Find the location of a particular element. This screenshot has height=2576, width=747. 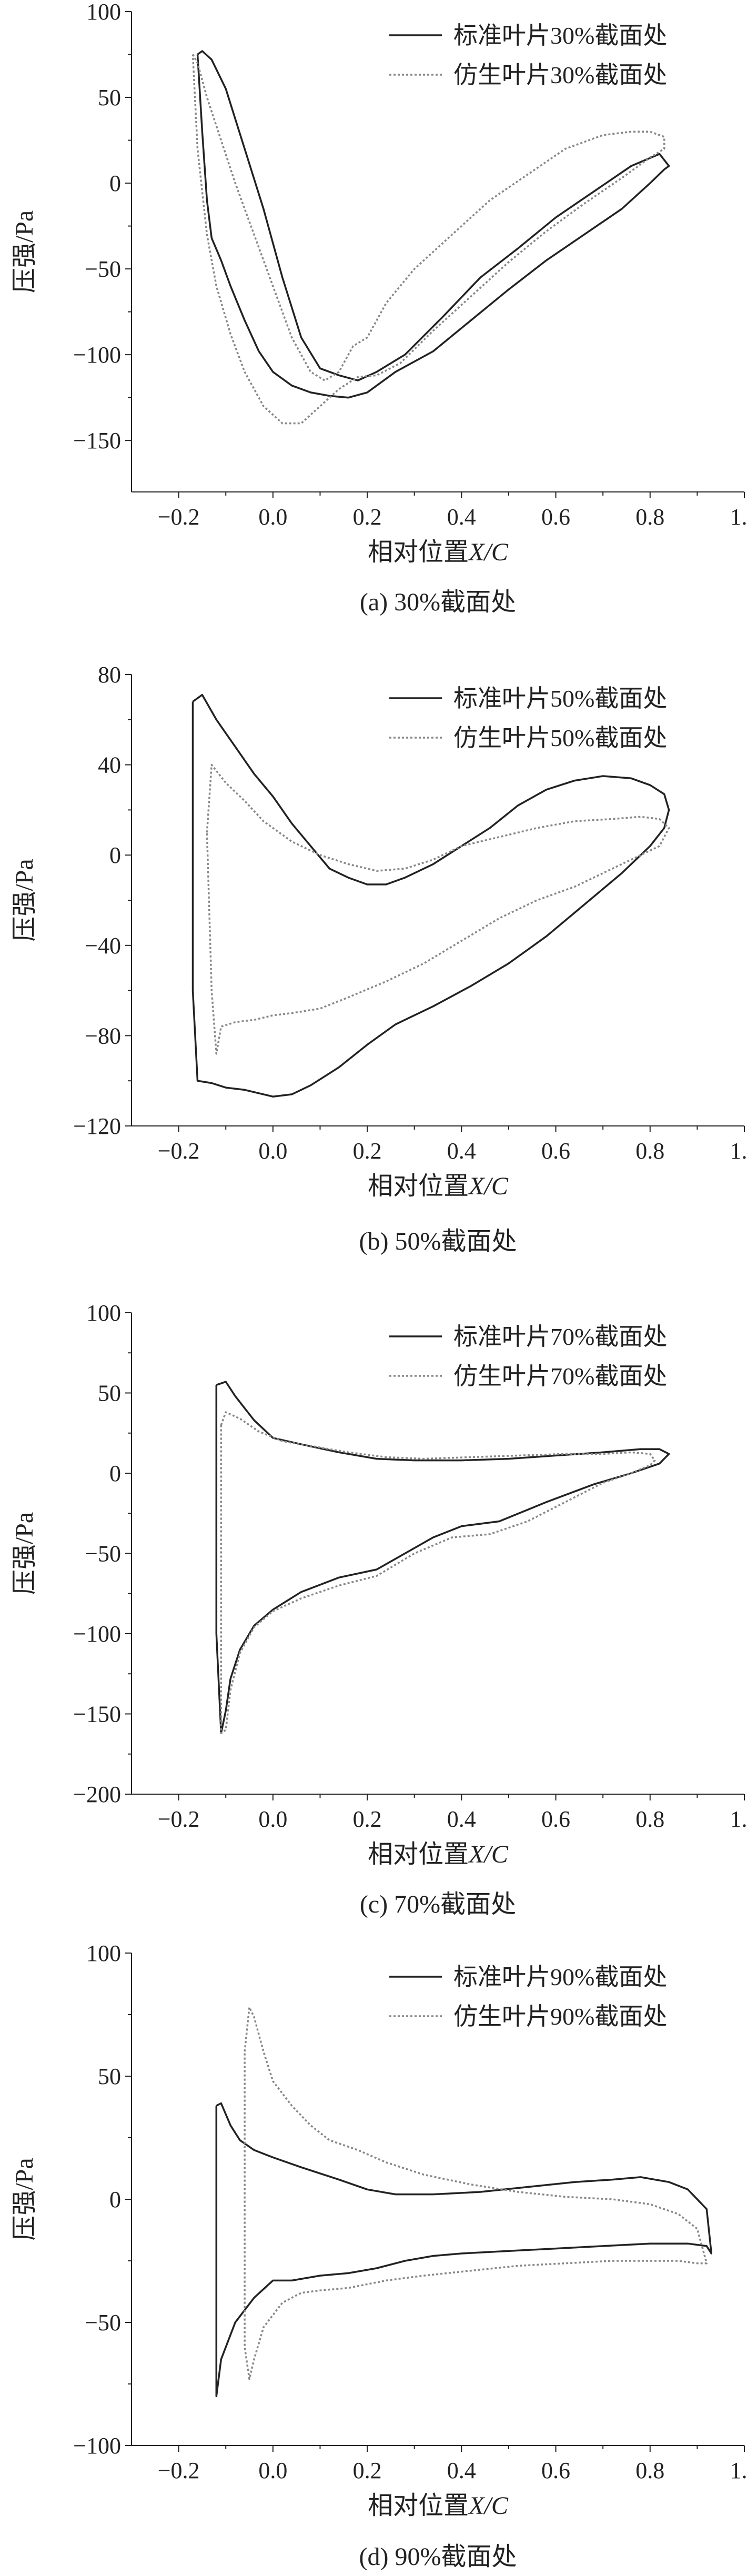

y-tick-label: 40 is located at coordinates (109, 765).